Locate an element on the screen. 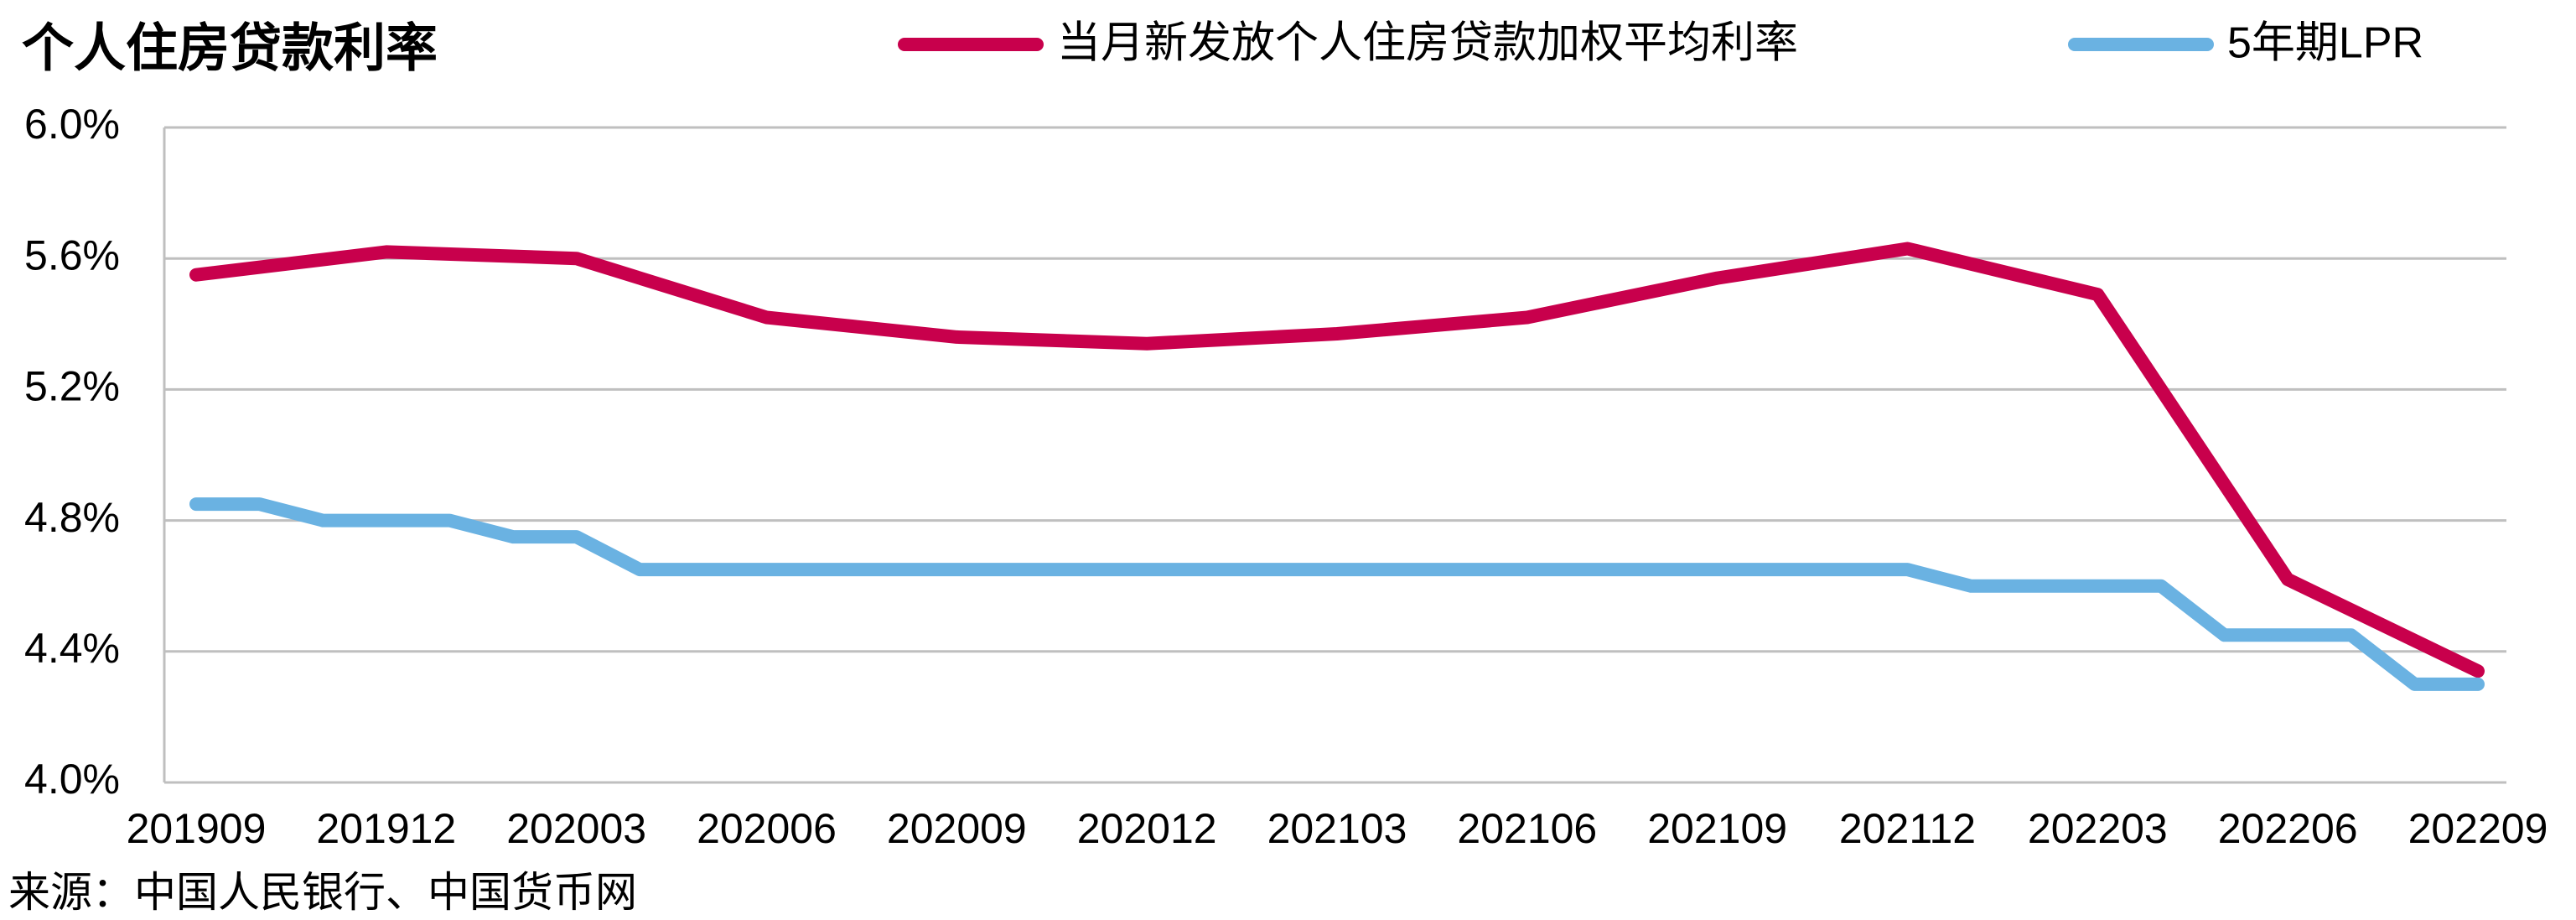 This screenshot has width=2576, height=920. x-tick-label: 202009 is located at coordinates (957, 828).